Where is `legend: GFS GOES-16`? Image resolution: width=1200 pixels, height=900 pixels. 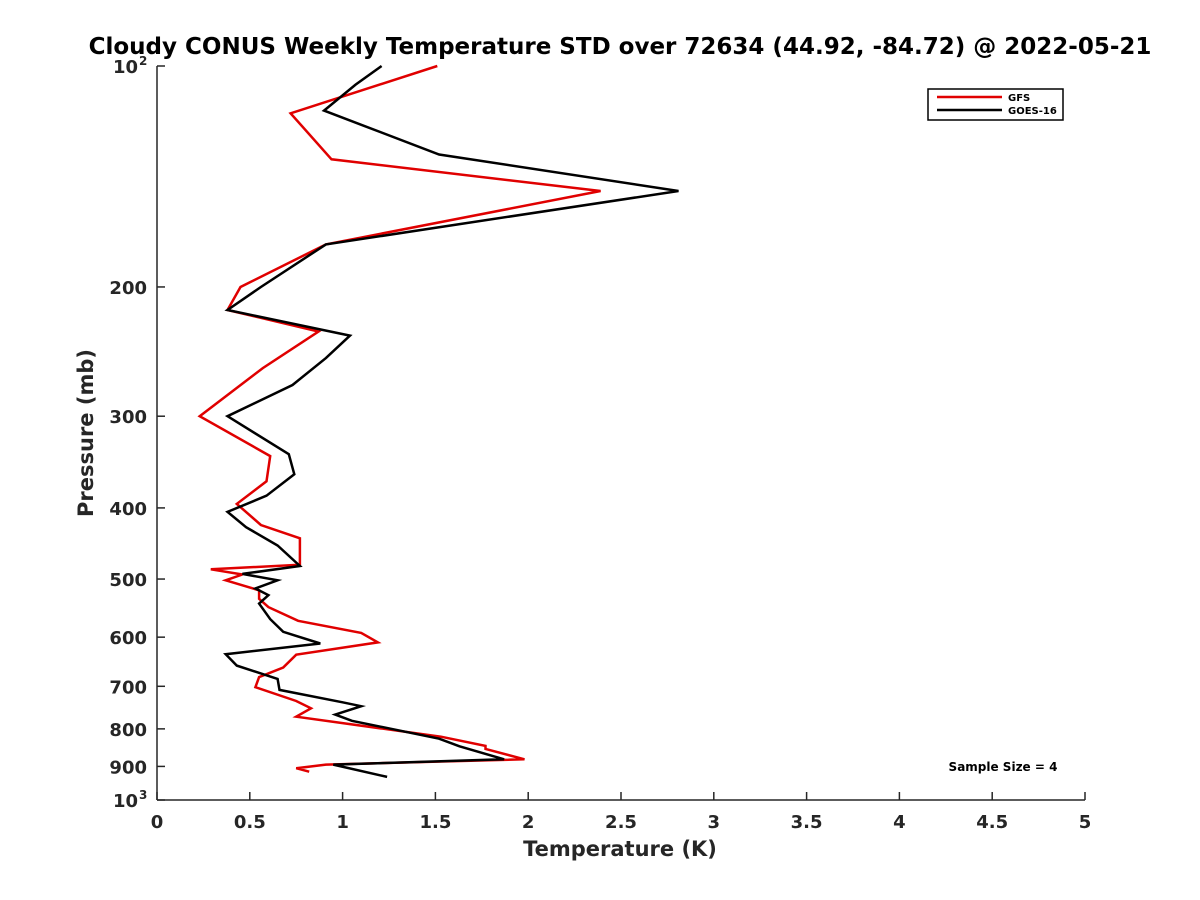 legend: GFS GOES-16 is located at coordinates (995, 104).